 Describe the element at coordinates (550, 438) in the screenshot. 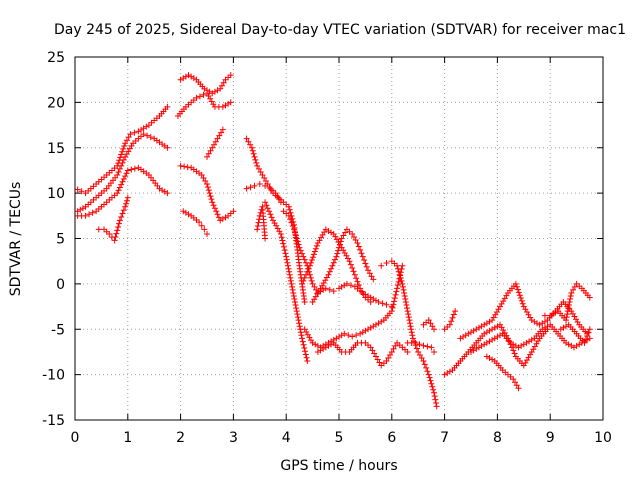

I see `x-tick-label: 9` at that location.